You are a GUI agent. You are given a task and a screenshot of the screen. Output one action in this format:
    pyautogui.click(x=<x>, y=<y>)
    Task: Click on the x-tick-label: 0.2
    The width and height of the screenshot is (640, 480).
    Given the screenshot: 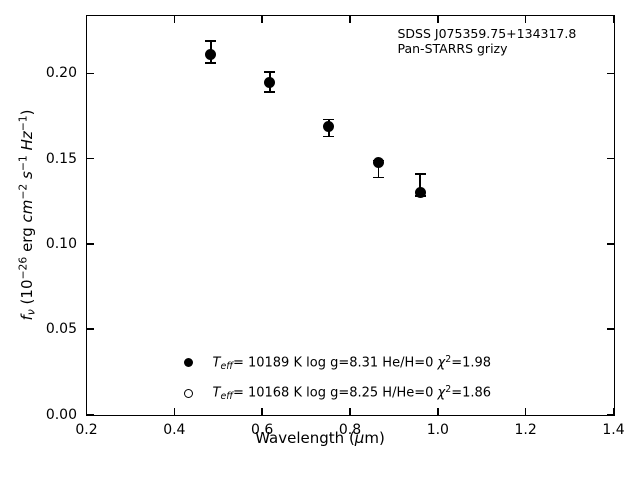 What is the action you would take?
    pyautogui.click(x=86, y=430)
    